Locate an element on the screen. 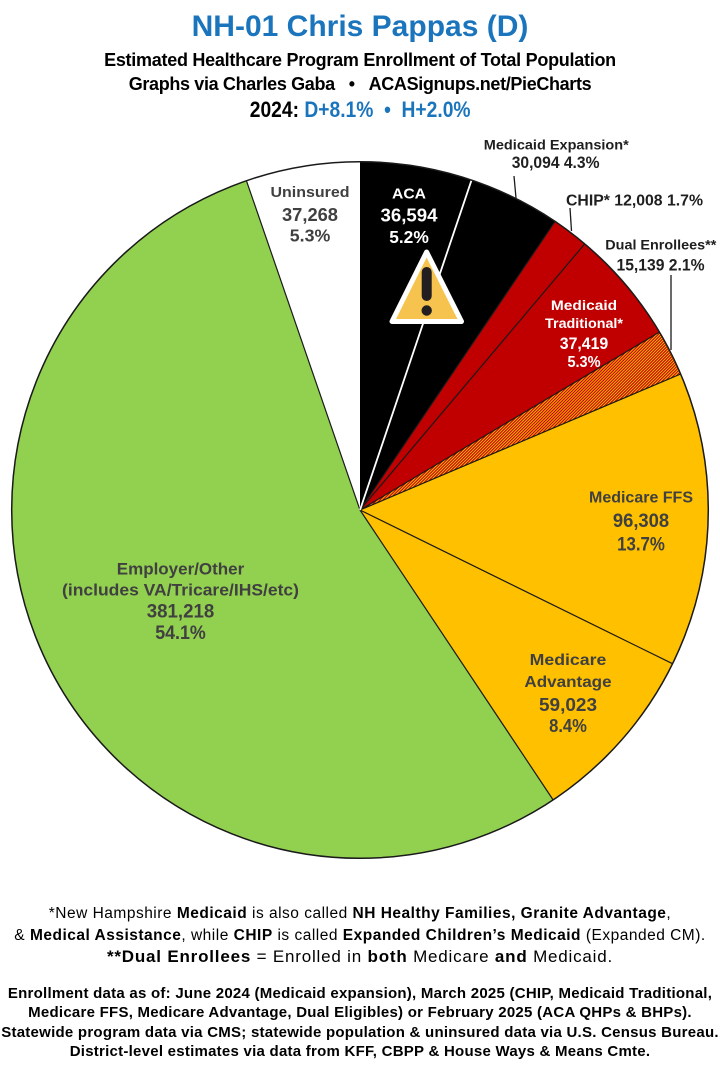 Image resolution: width=720 pixels, height=1070 pixels. svg-text: 37,268 is located at coordinates (310, 214).